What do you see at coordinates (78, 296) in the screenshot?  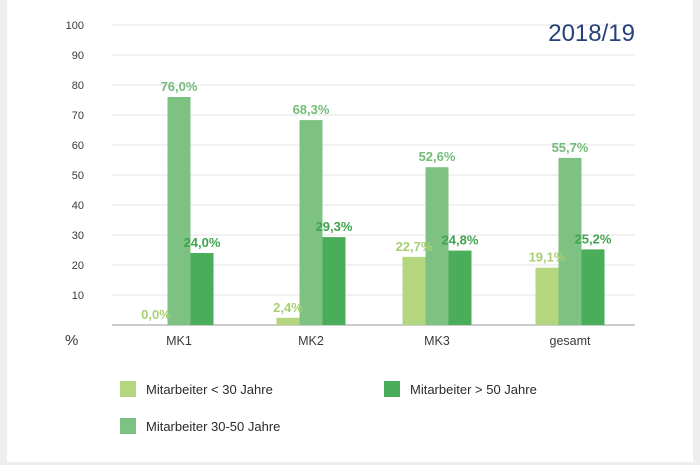 I see `y-tick-label: 10` at bounding box center [78, 296].